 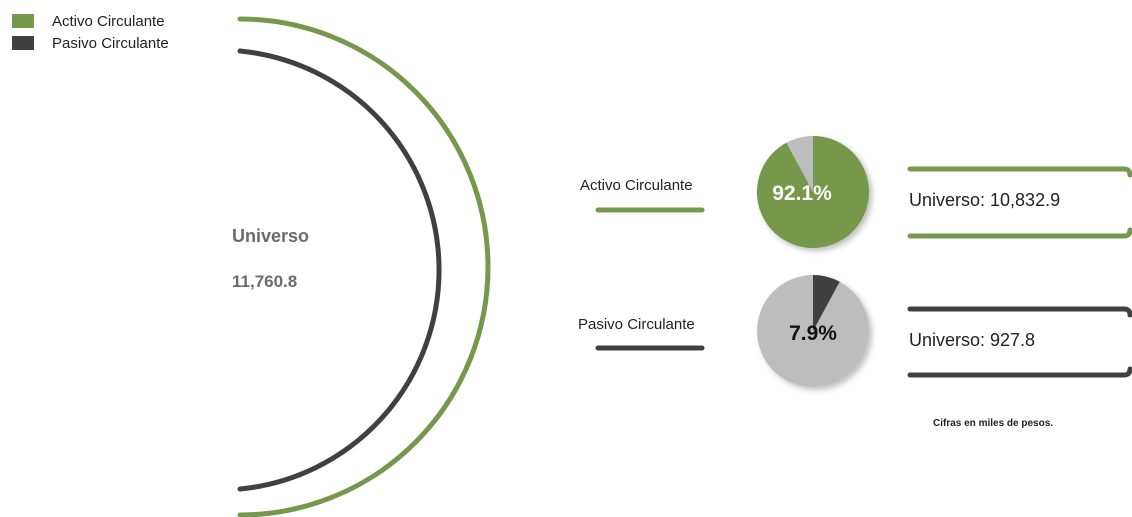 What do you see at coordinates (110, 43) in the screenshot?
I see `legend-label-pasivo: Pasivo Circulante` at bounding box center [110, 43].